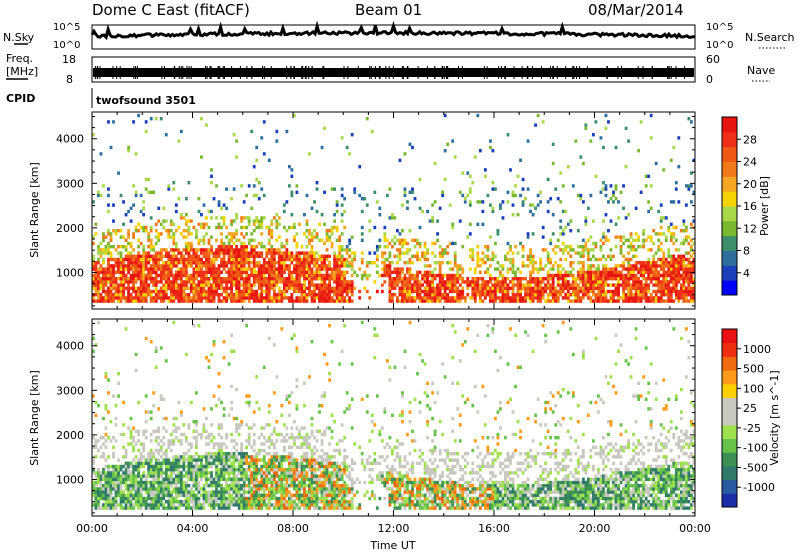 This screenshot has height=558, width=800. What do you see at coordinates (388, 10) in the screenshot?
I see `beam-label: Beam 01` at bounding box center [388, 10].